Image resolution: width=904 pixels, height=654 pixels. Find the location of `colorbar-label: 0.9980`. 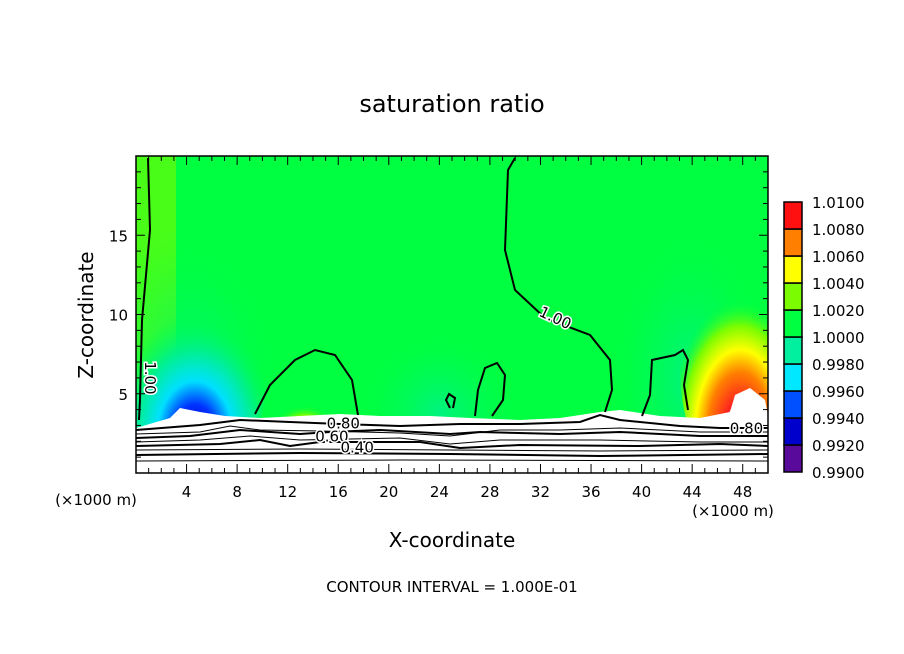

colorbar-label: 0.9980 is located at coordinates (838, 365).